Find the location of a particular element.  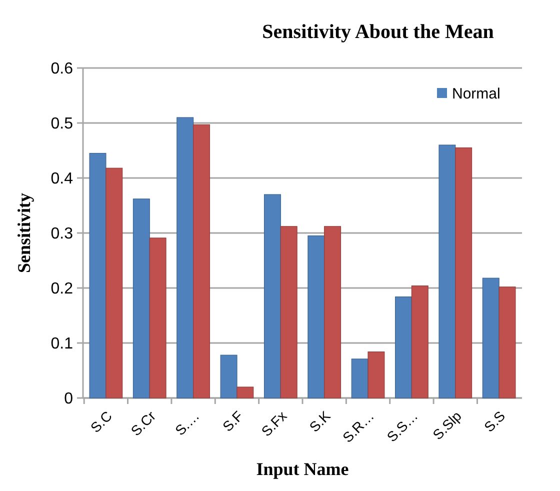

y-tick-label: 0.2 is located at coordinates (62, 289).